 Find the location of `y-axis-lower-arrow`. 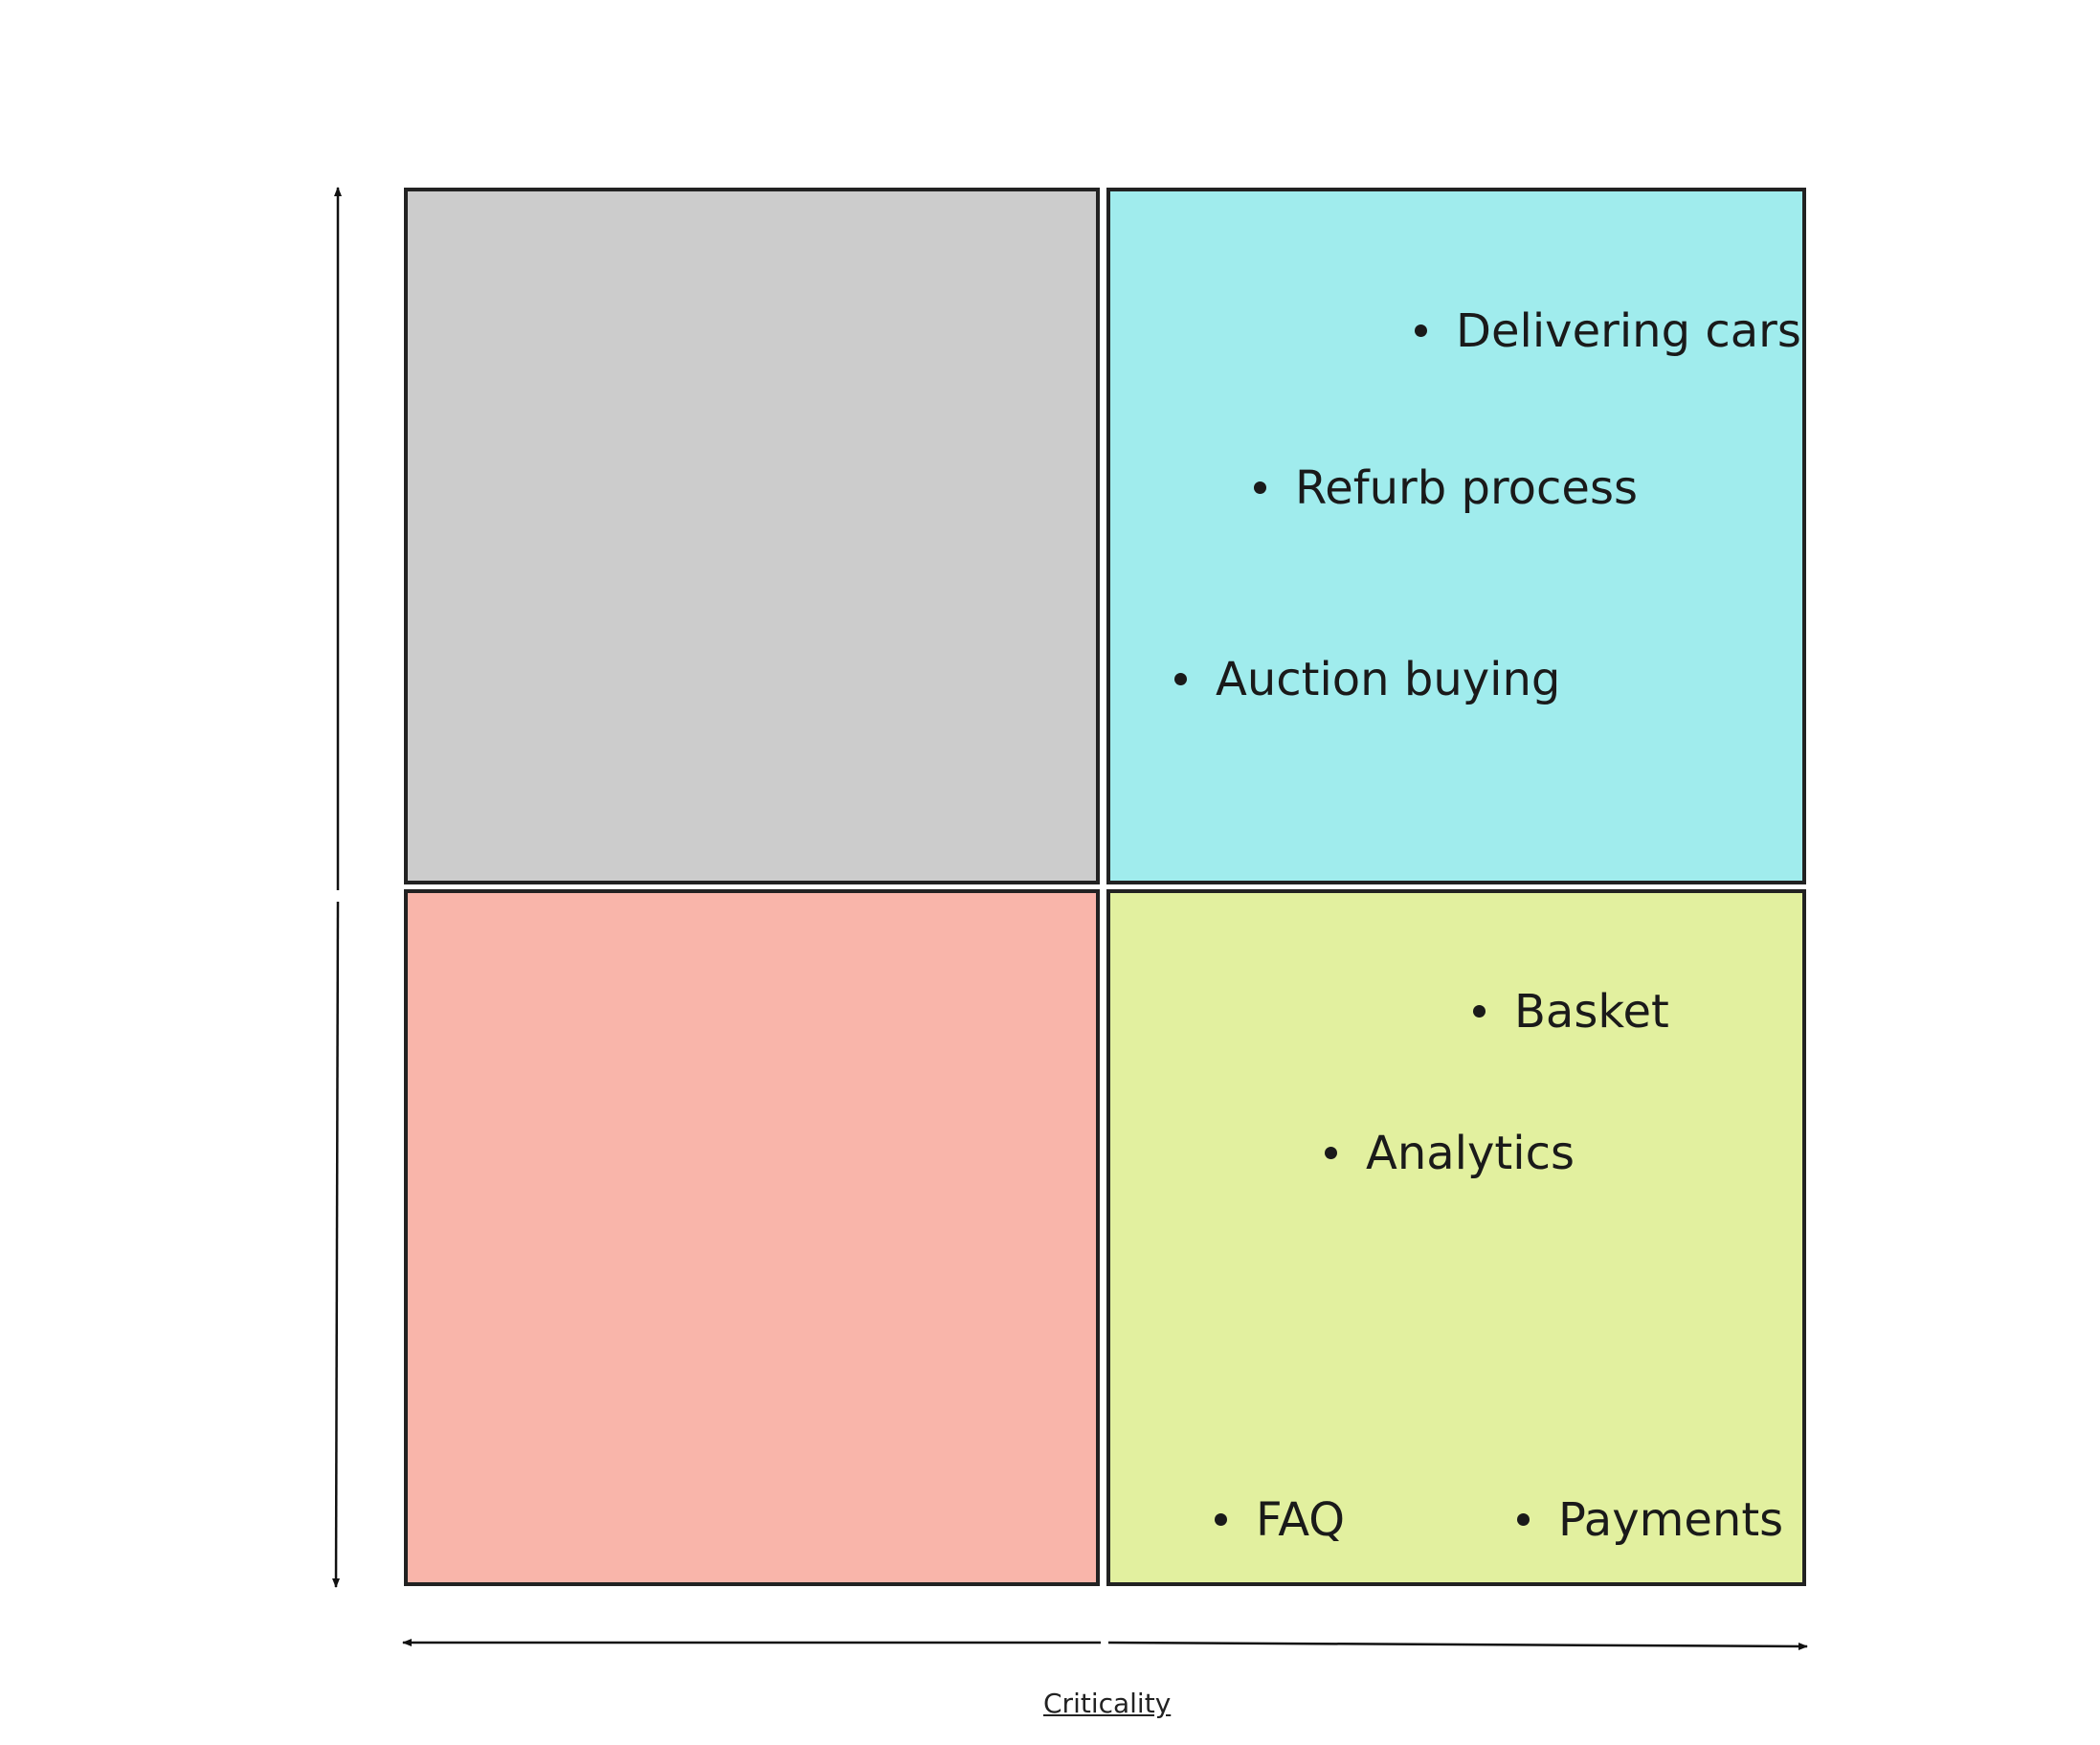

y-axis-lower-arrow is located at coordinates (336, 1244).